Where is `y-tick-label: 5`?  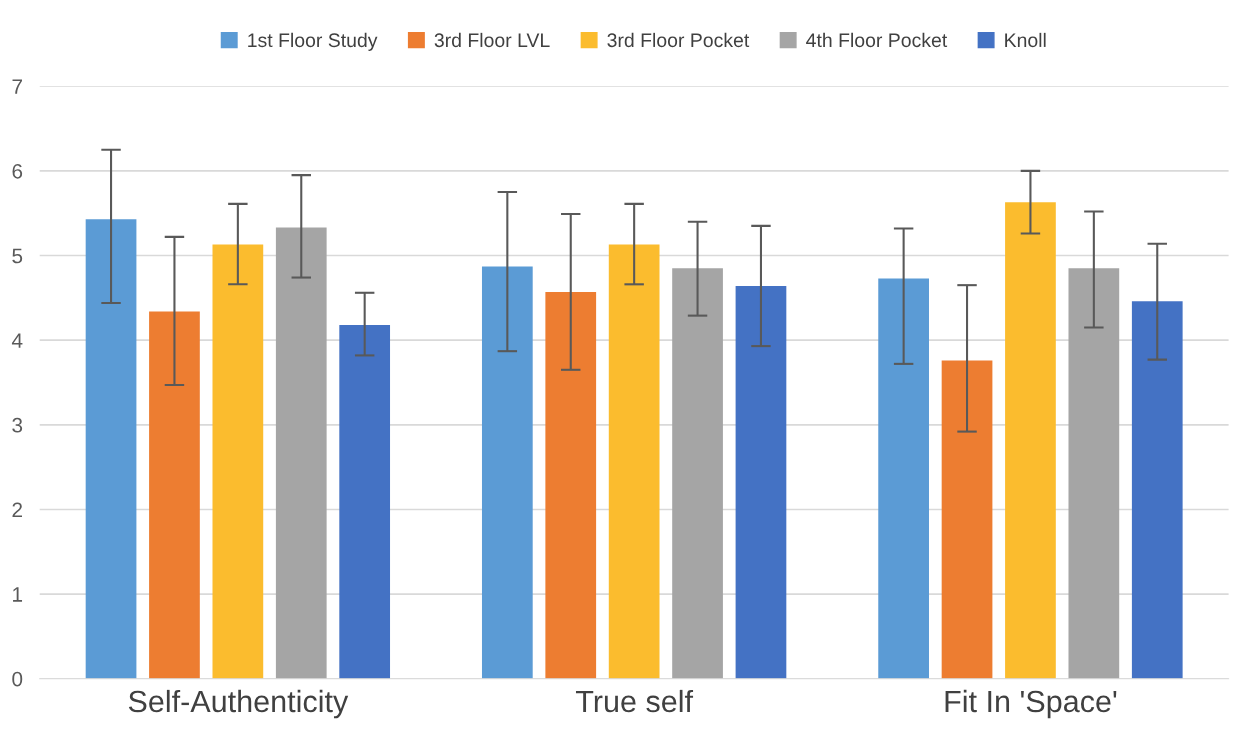
y-tick-label: 5 is located at coordinates (17, 256).